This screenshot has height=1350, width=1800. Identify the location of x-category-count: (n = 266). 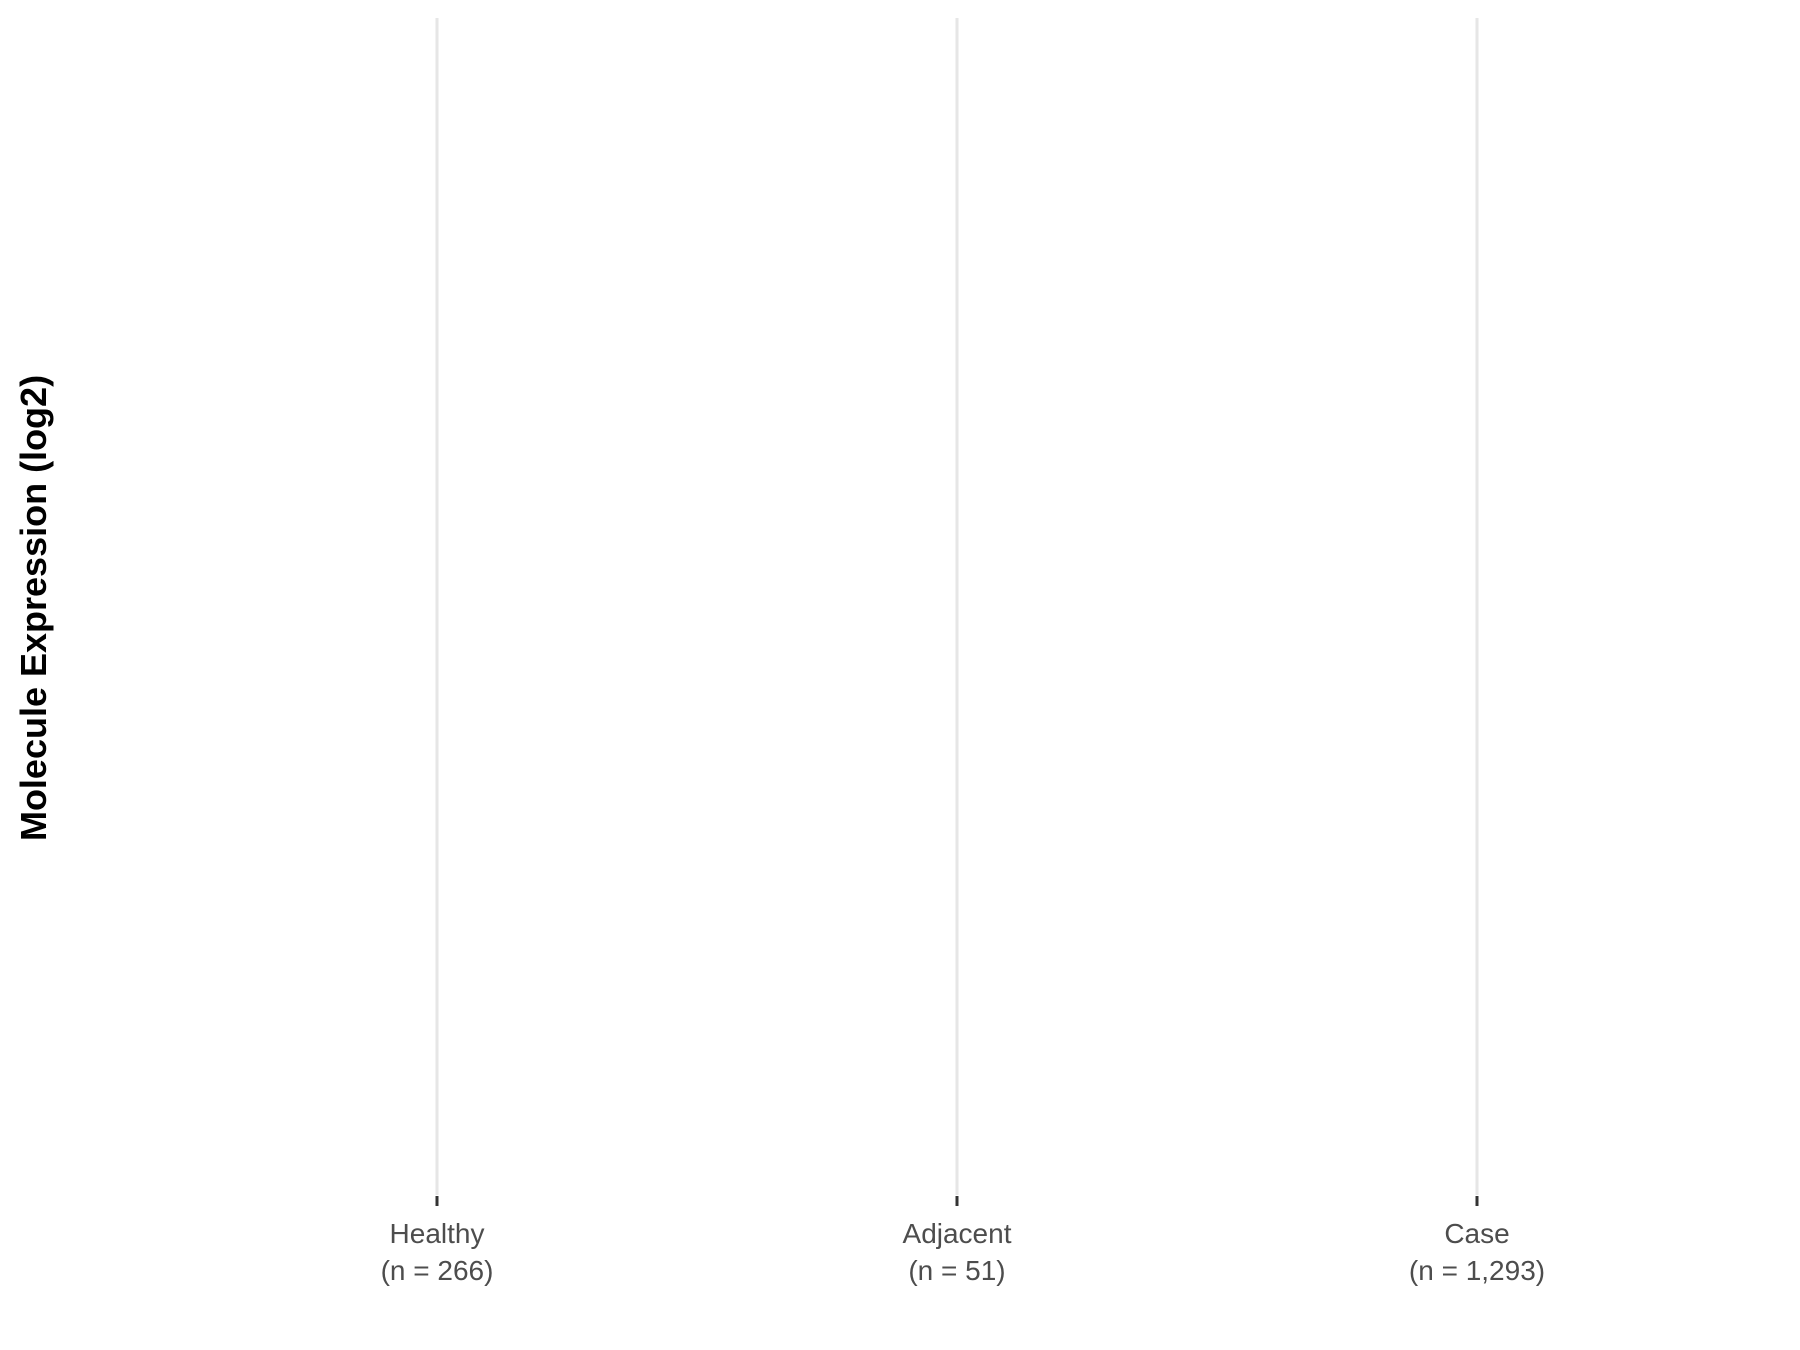
(437, 1270).